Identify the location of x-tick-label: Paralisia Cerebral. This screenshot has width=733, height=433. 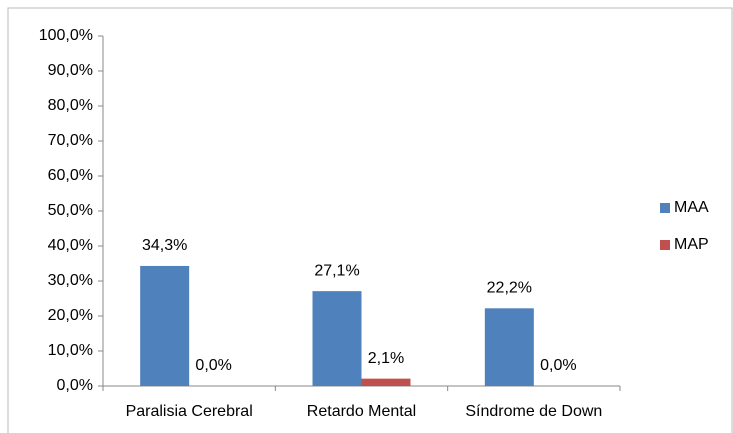
(189, 411).